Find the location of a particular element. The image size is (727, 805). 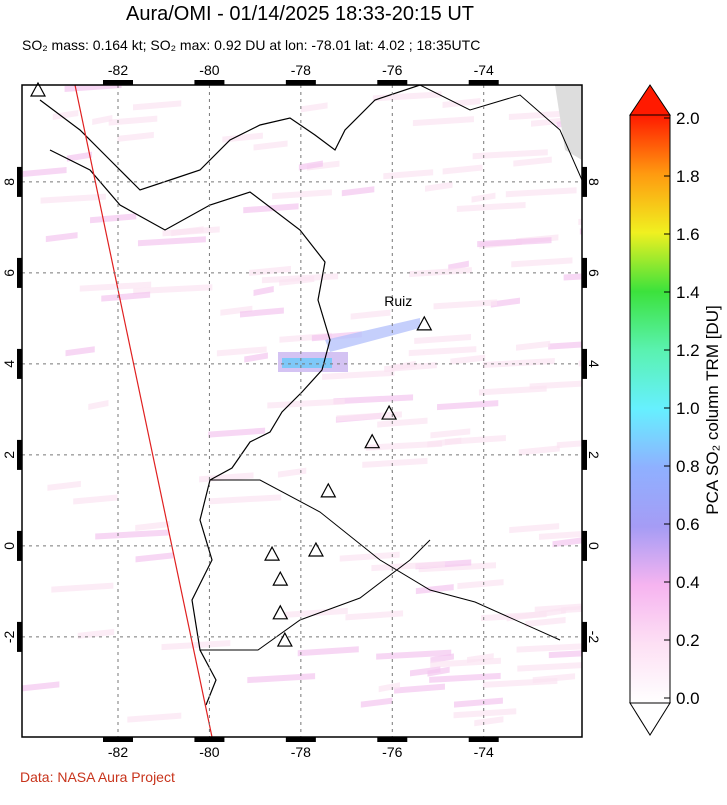

colorbar-tick-label: 0.8 is located at coordinates (688, 466).